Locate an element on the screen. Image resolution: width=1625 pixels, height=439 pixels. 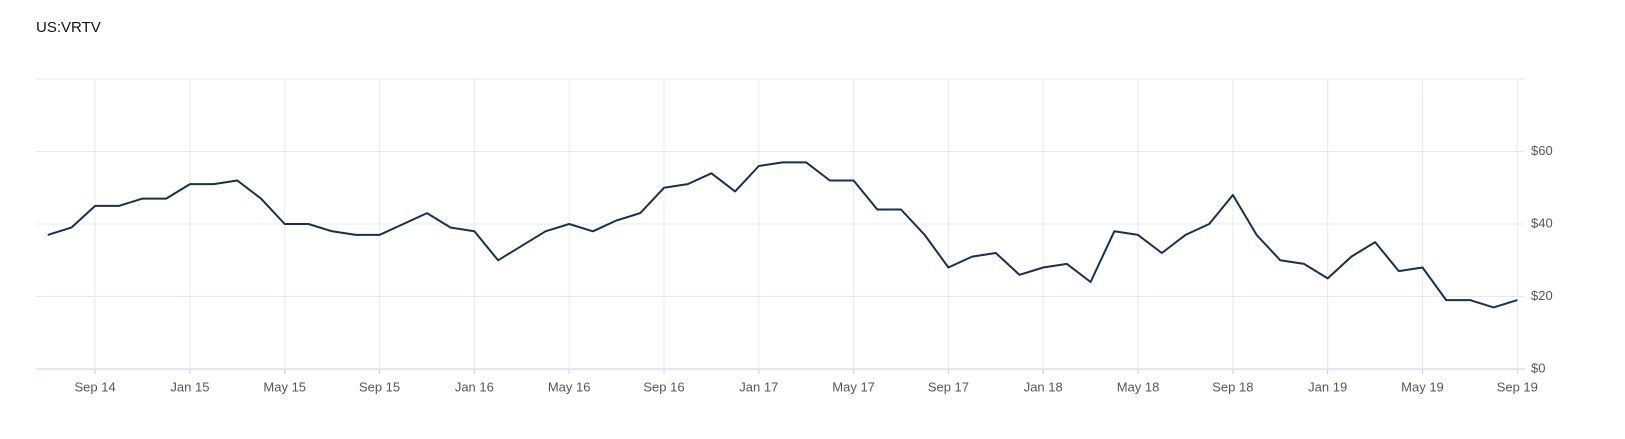
x-tick-label: Sep 17 is located at coordinates (948, 386).